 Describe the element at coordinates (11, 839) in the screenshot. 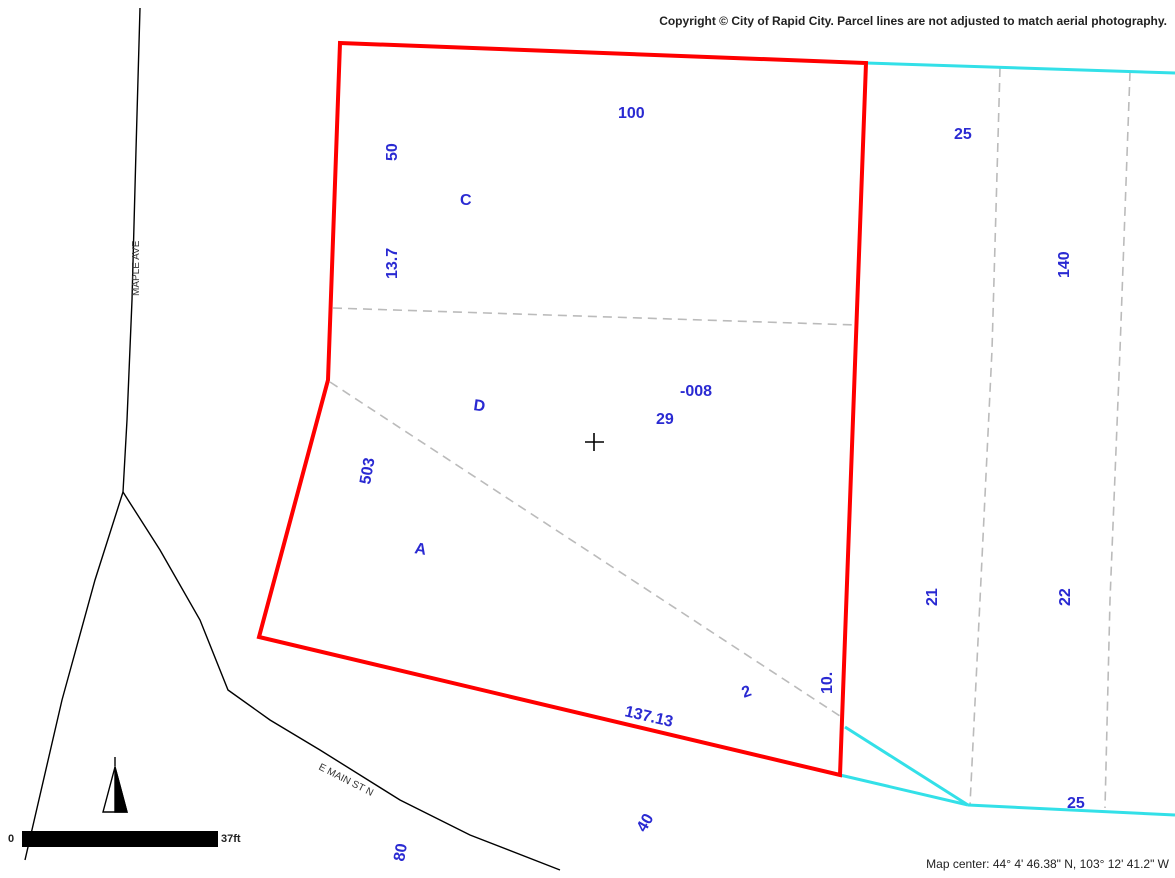

I see `scale-zero-label: 0` at that location.